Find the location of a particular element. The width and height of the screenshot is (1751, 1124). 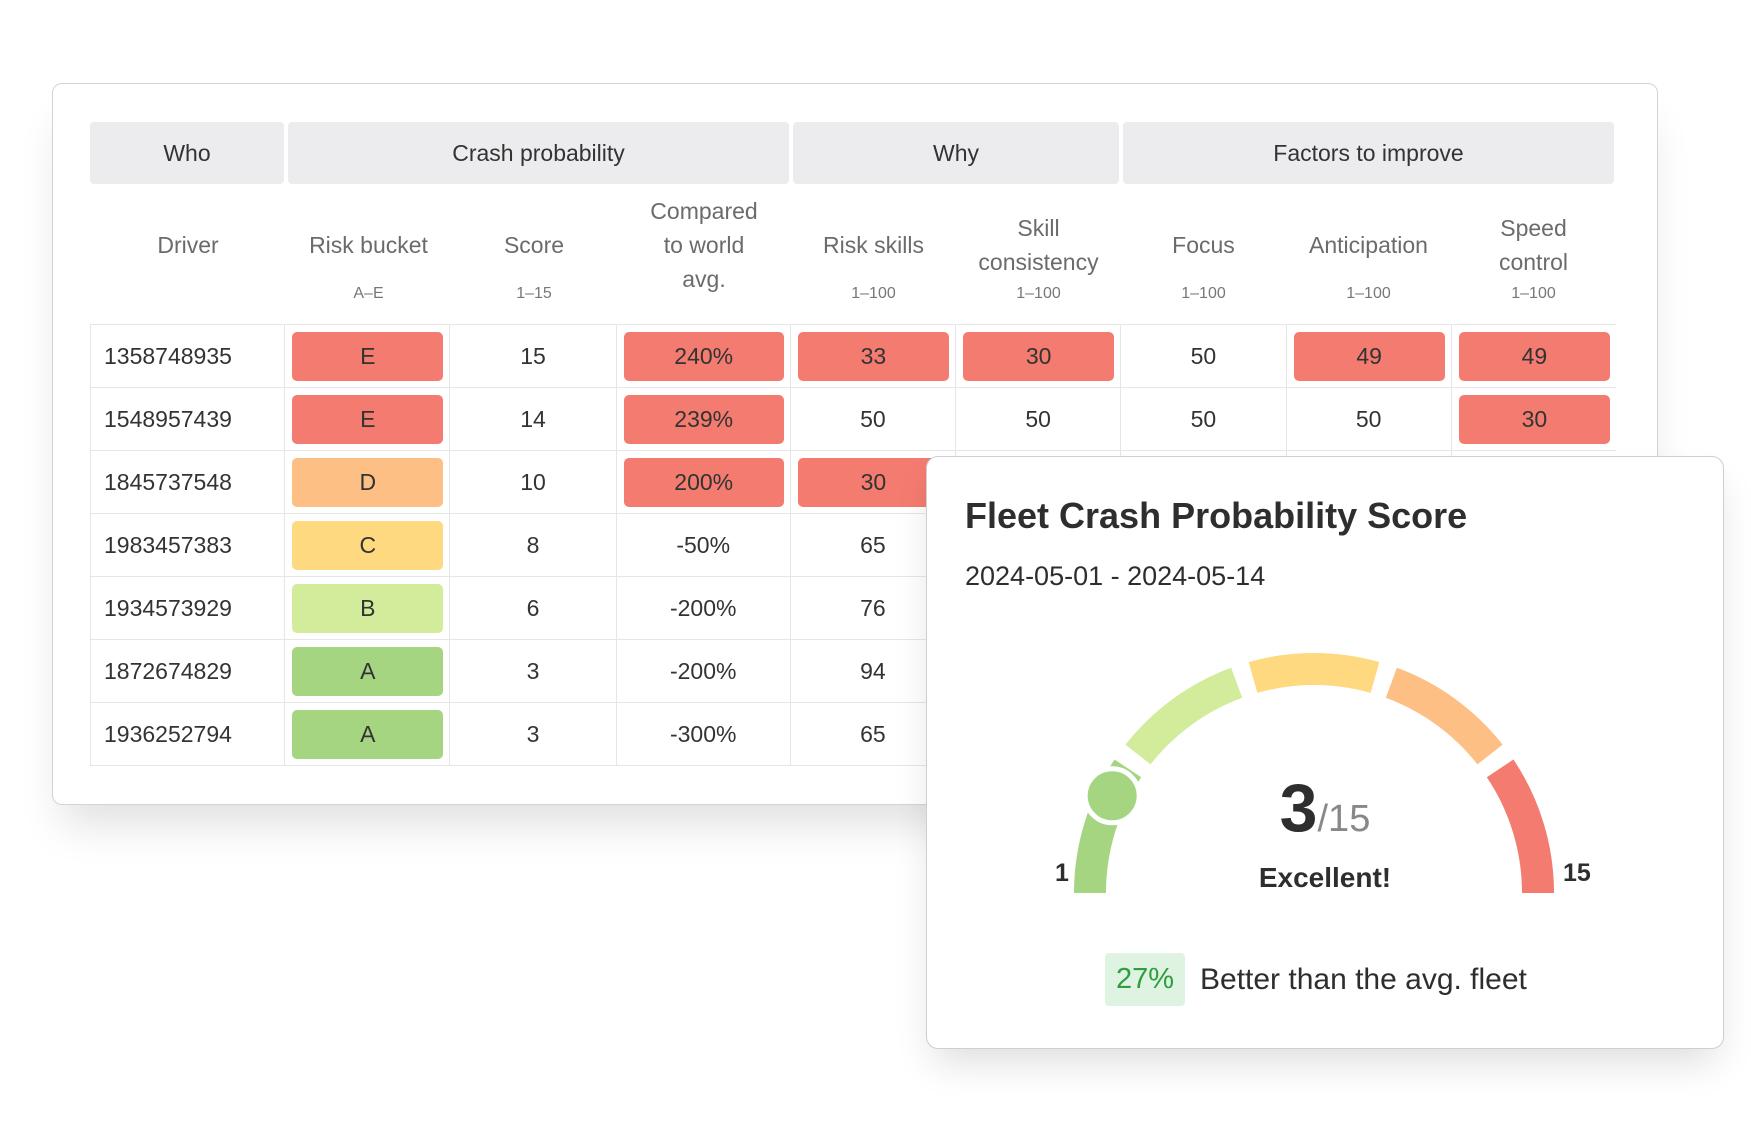

cell-value: -50% is located at coordinates (703, 544).